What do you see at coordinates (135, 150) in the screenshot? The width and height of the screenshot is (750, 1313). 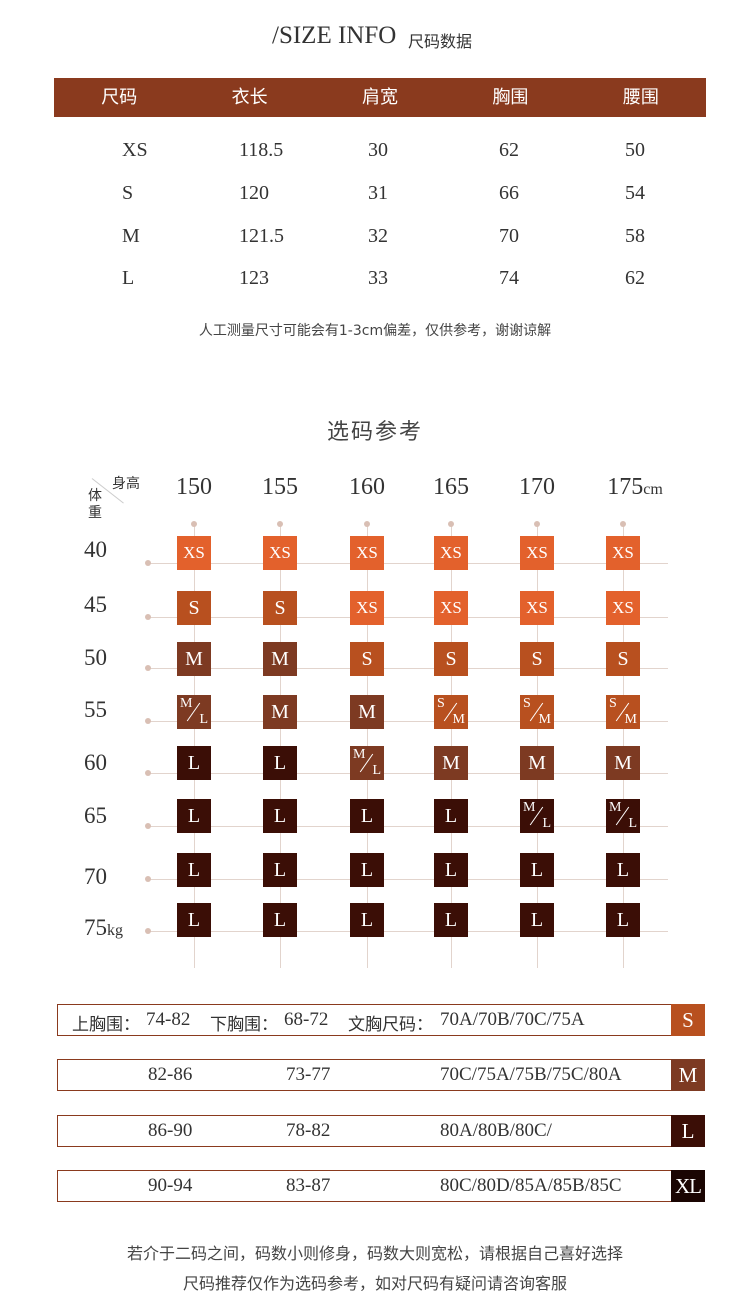 I see `table-cell: XS` at bounding box center [135, 150].